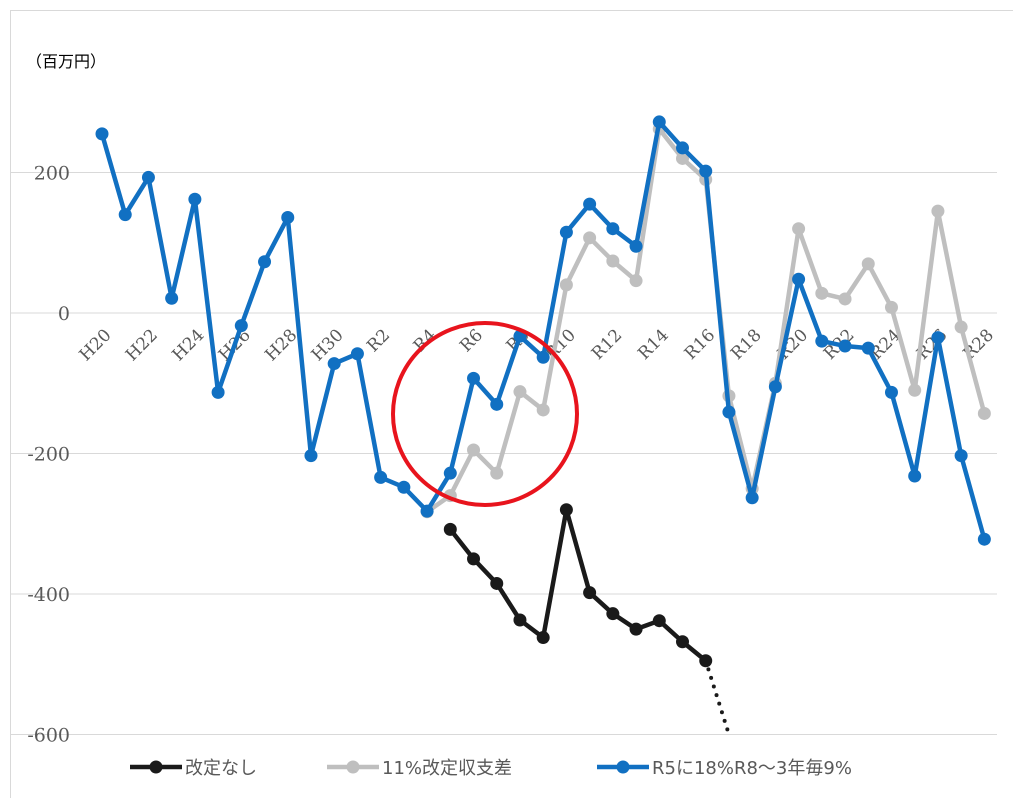  Describe the element at coordinates (746, 344) in the screenshot. I see `x-tick-label: R18` at that location.